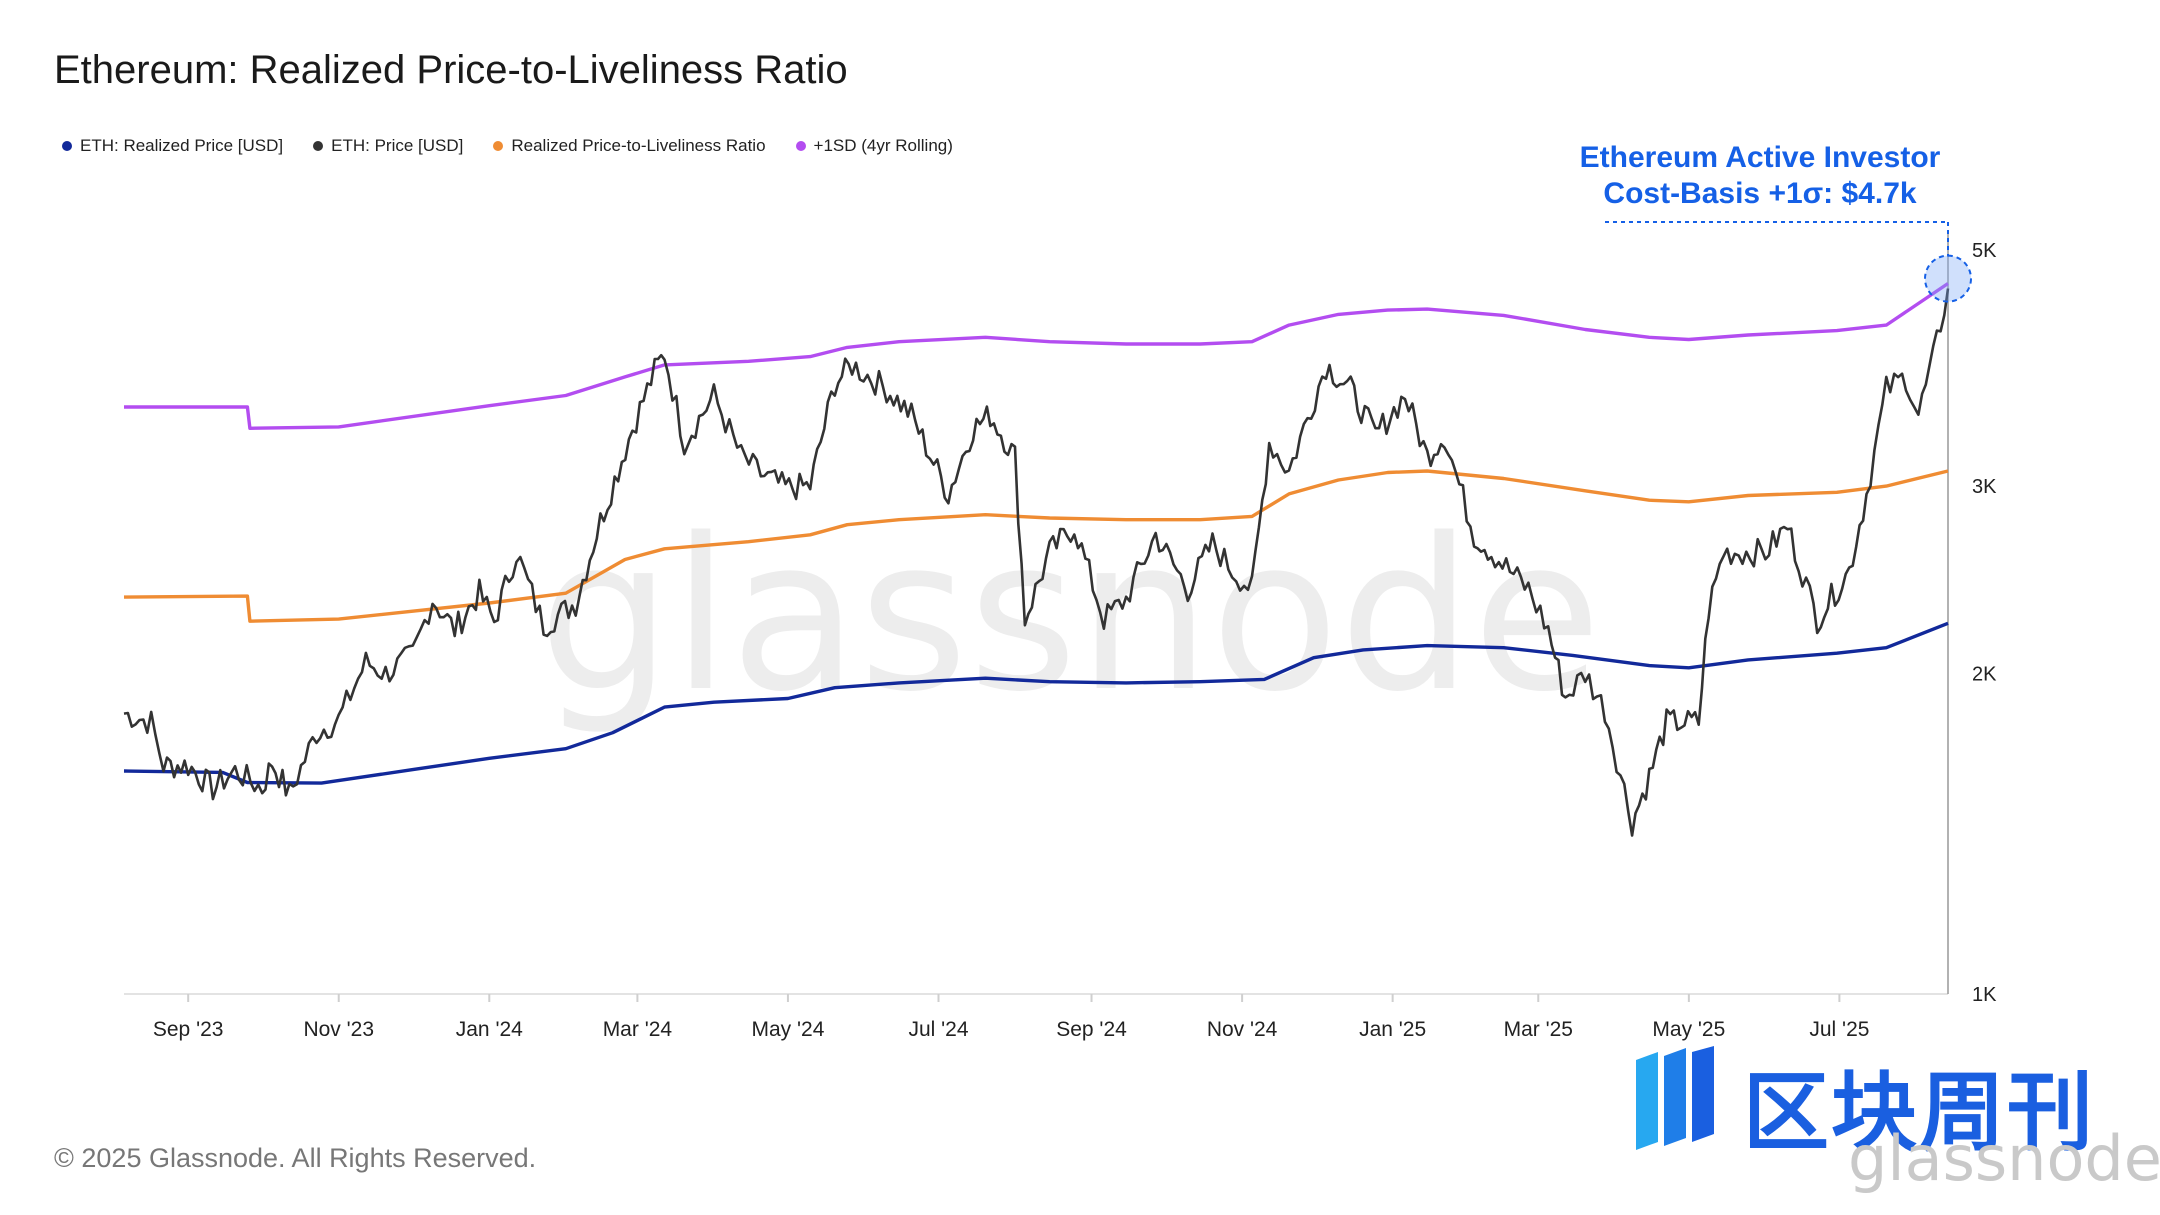  What do you see at coordinates (938, 1029) in the screenshot?
I see `x-tick-label: Jul '24` at bounding box center [938, 1029].